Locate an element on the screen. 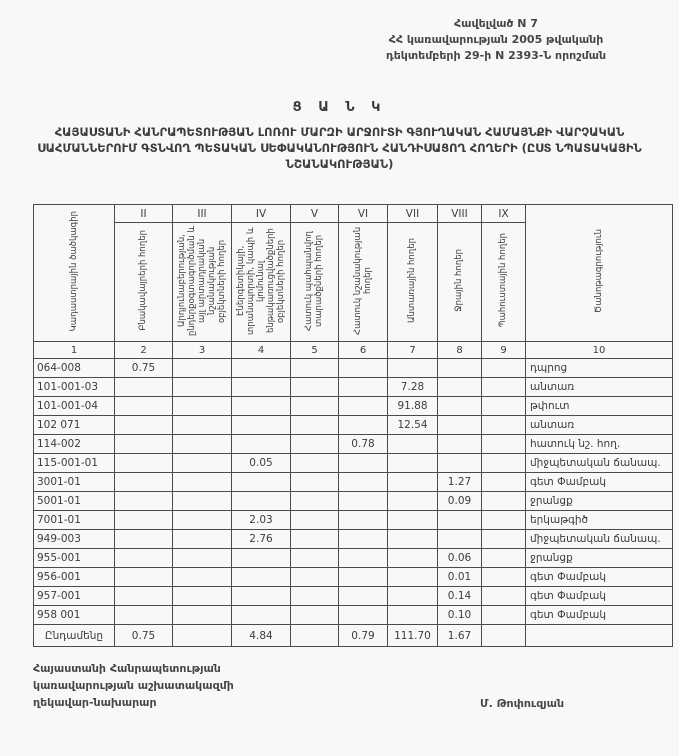  col-header-settlement-lands: Բնակավայրերի հողեր is located at coordinates (143, 282).